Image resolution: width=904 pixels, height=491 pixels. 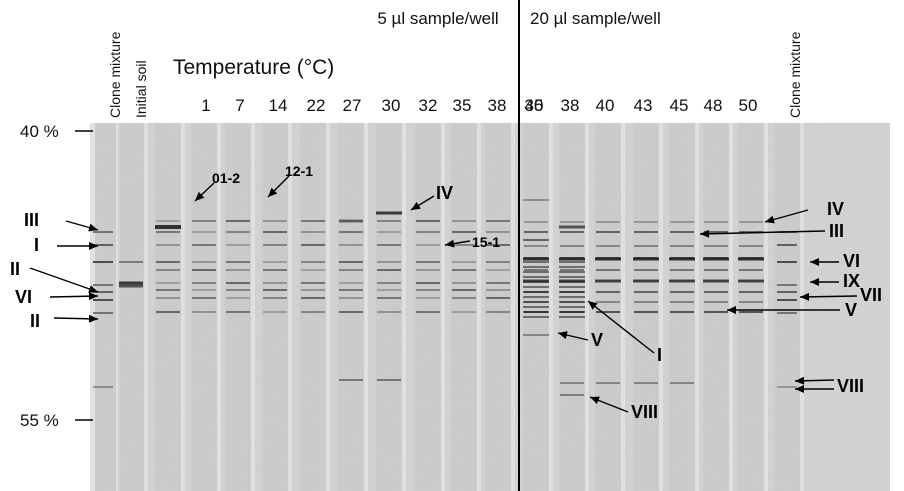 What do you see at coordinates (23, 297) in the screenshot?
I see `band-label-VI-left: VI` at bounding box center [23, 297].